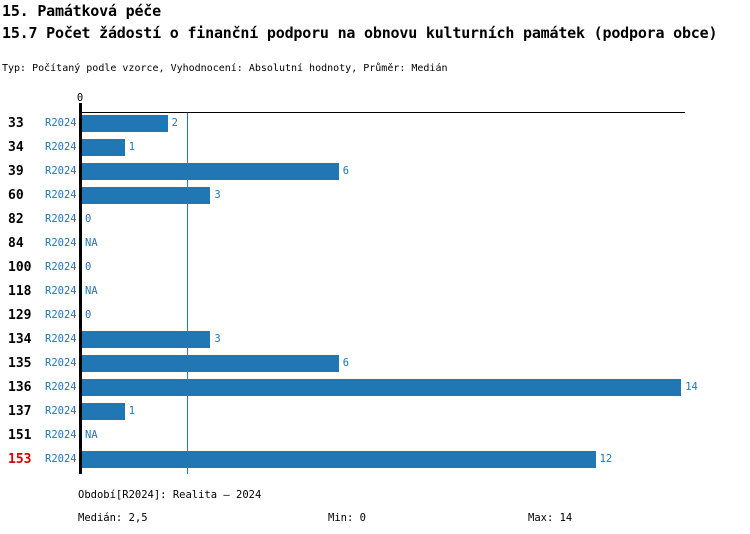 This screenshot has height=534, width=750. I want to click on bar-value-label: 2, so click(174, 123).